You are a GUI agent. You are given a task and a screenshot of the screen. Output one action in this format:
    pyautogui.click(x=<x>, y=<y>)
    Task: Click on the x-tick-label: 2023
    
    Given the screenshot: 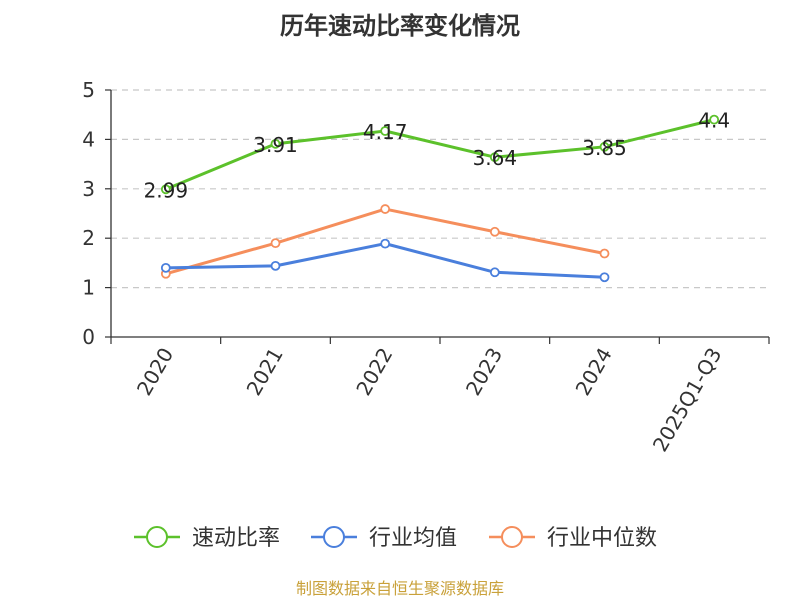 What is the action you would take?
    pyautogui.click(x=484, y=372)
    